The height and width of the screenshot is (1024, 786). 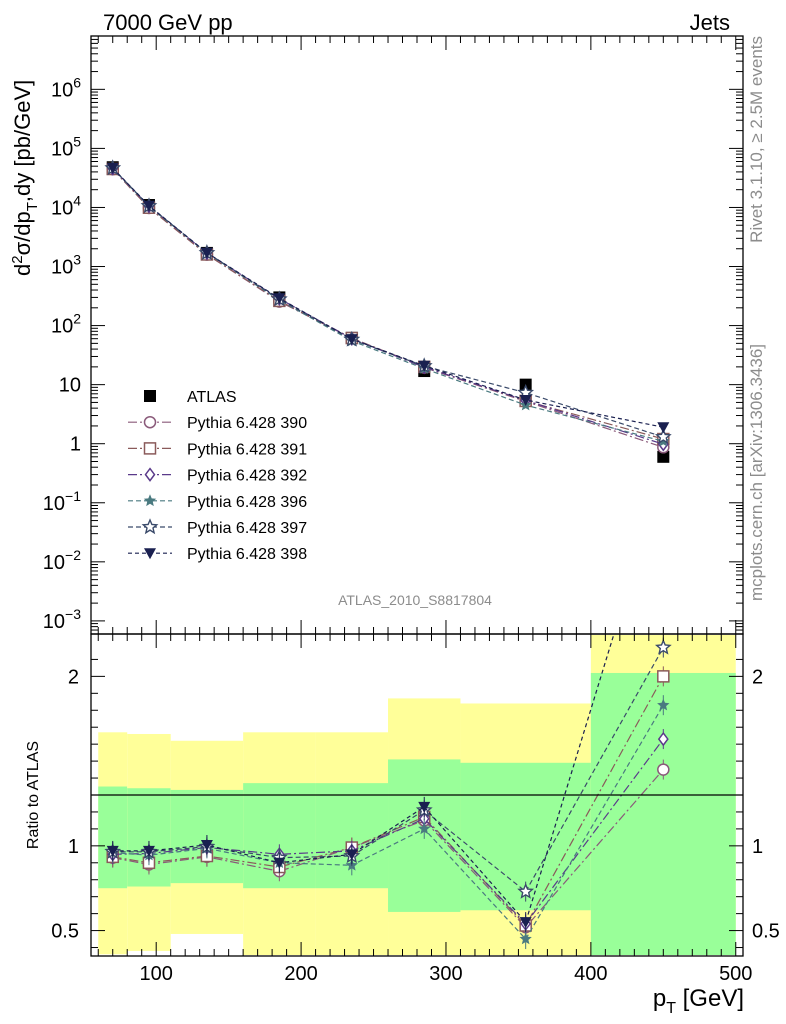 I want to click on y-tick-label: 10⁻³, so click(x=62, y=619).